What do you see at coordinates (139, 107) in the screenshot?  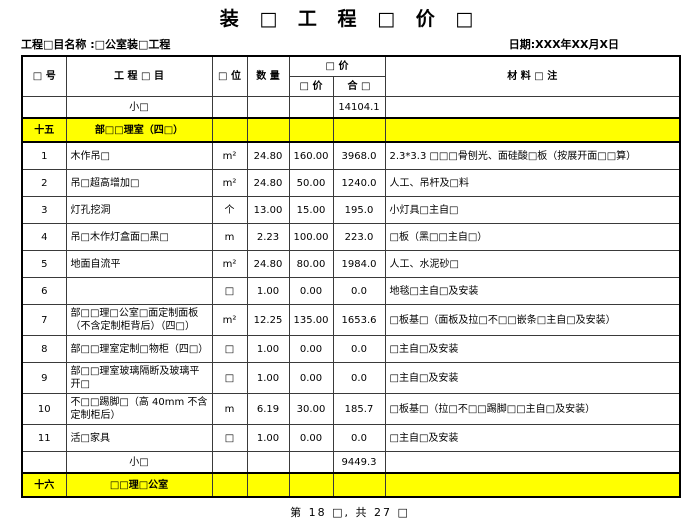 I see `cell-item-name: 小□` at bounding box center [139, 107].